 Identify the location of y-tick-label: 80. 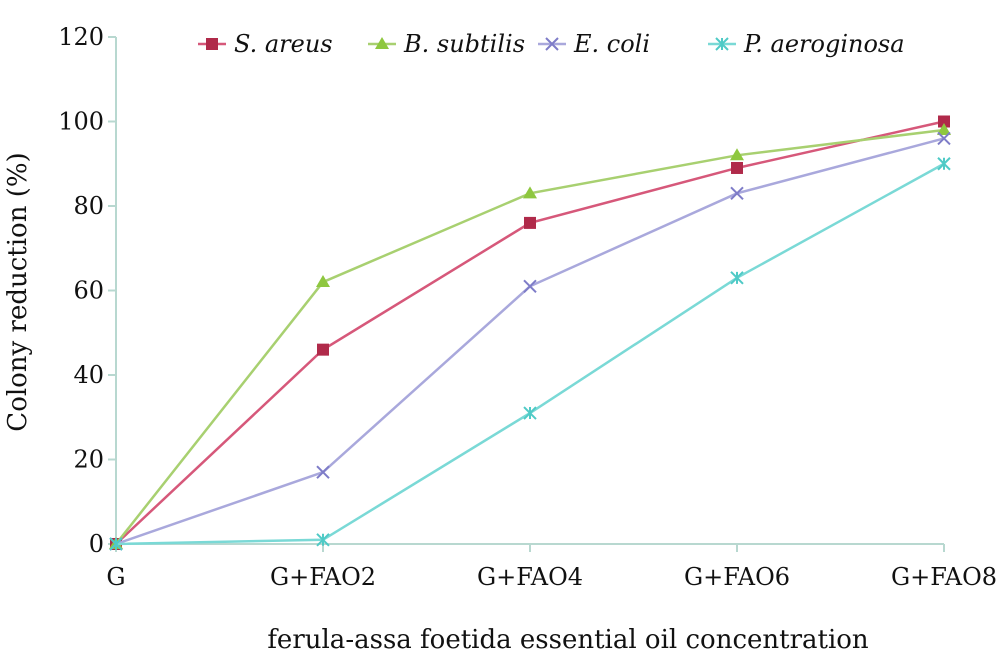
(88, 206).